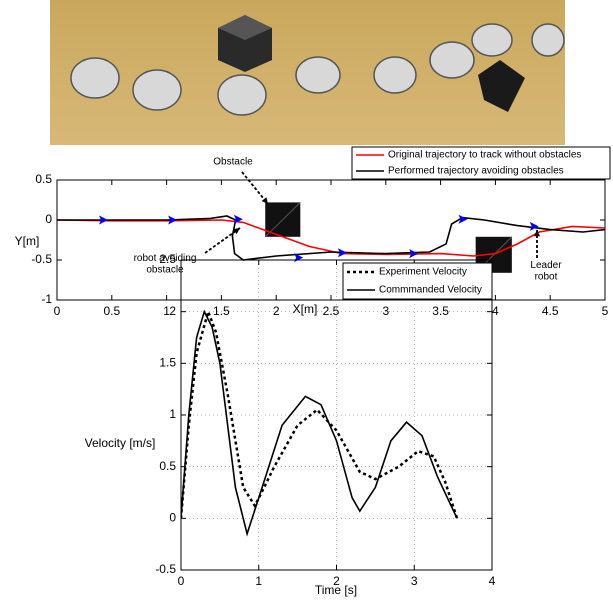 The image size is (613, 601). What do you see at coordinates (167, 259) in the screenshot?
I see `y-tick-label: 2.5` at bounding box center [167, 259].